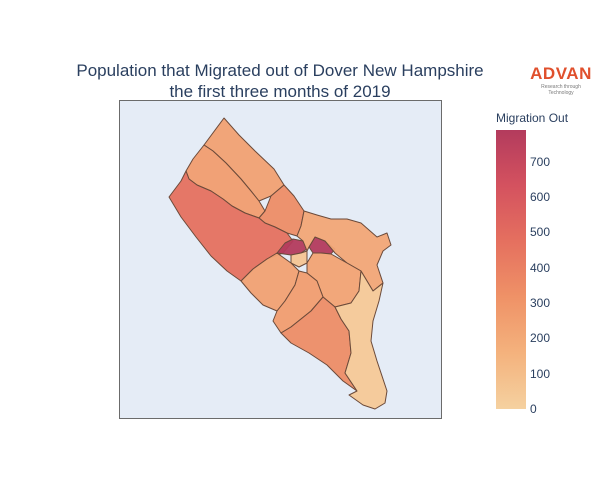  I want to click on advan-logo: ADVAN Research through Technology, so click(561, 80).